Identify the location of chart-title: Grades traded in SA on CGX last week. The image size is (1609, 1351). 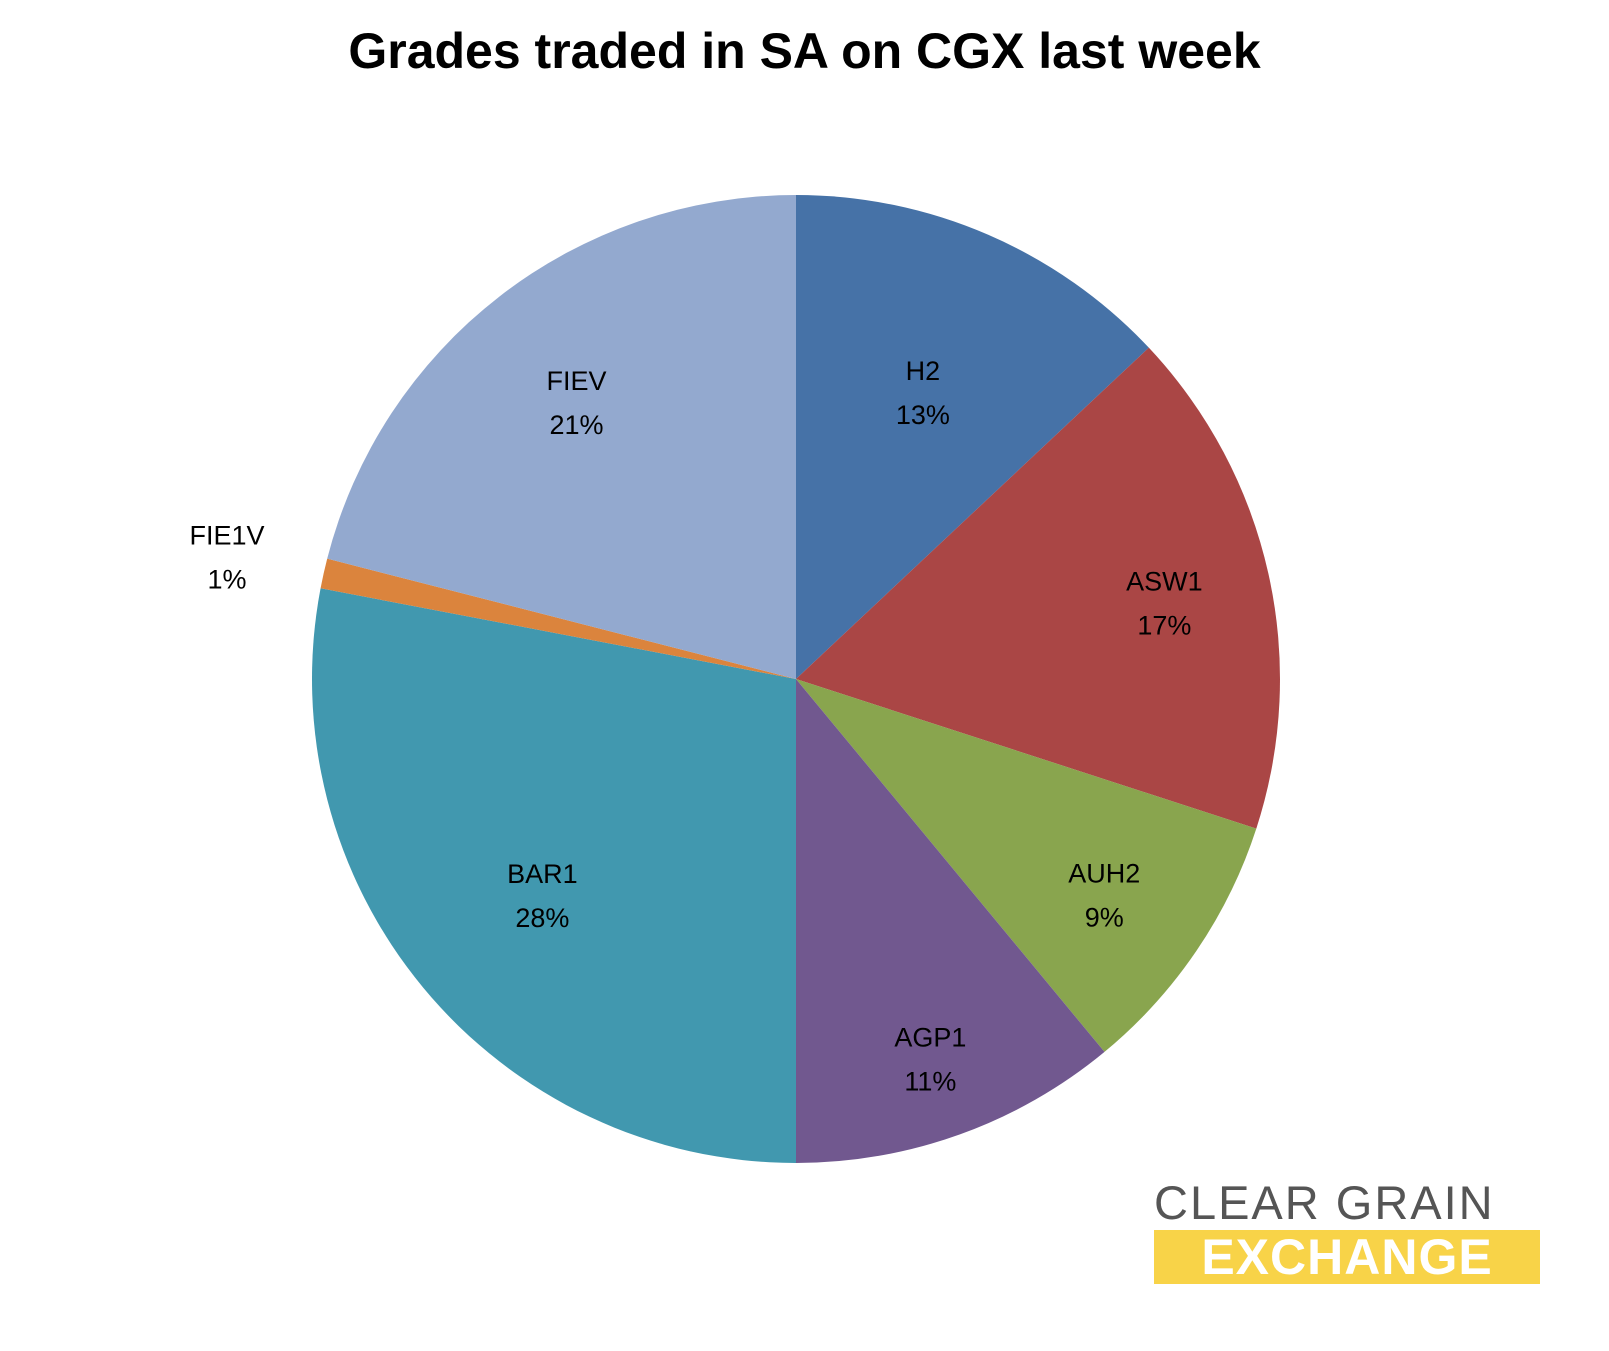
(804, 51).